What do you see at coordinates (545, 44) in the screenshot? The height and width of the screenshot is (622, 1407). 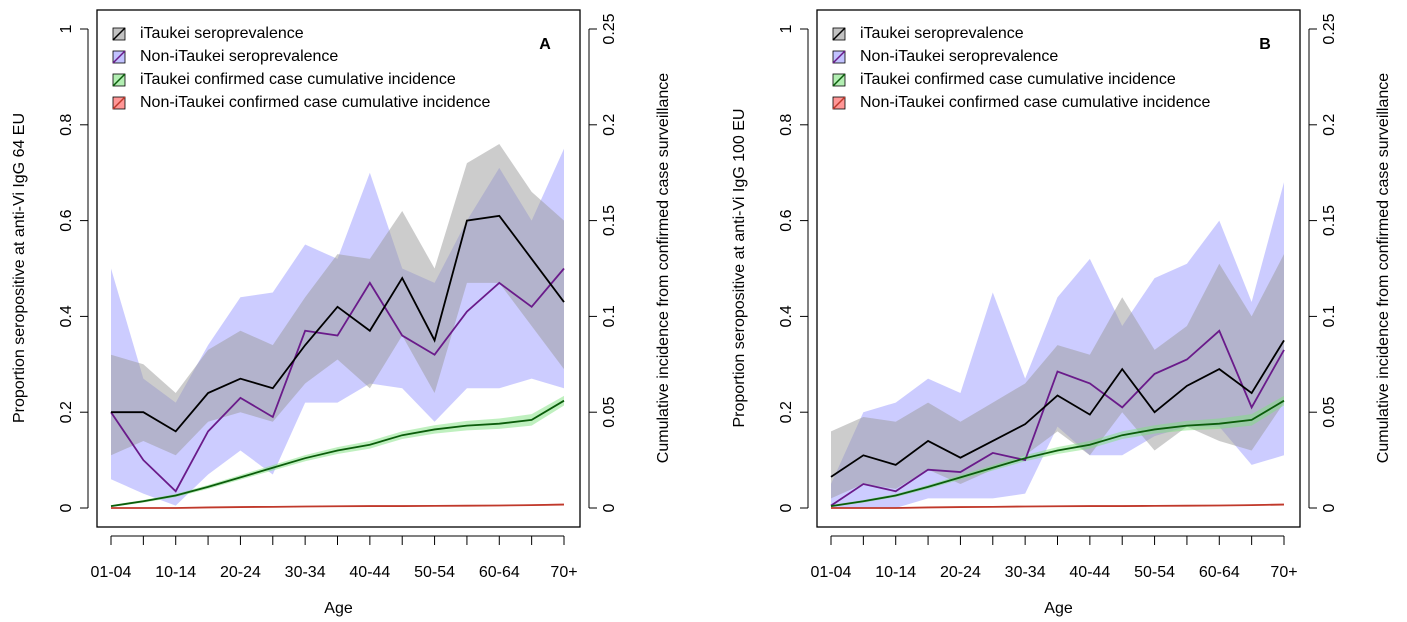 I see `panel-label: A` at bounding box center [545, 44].